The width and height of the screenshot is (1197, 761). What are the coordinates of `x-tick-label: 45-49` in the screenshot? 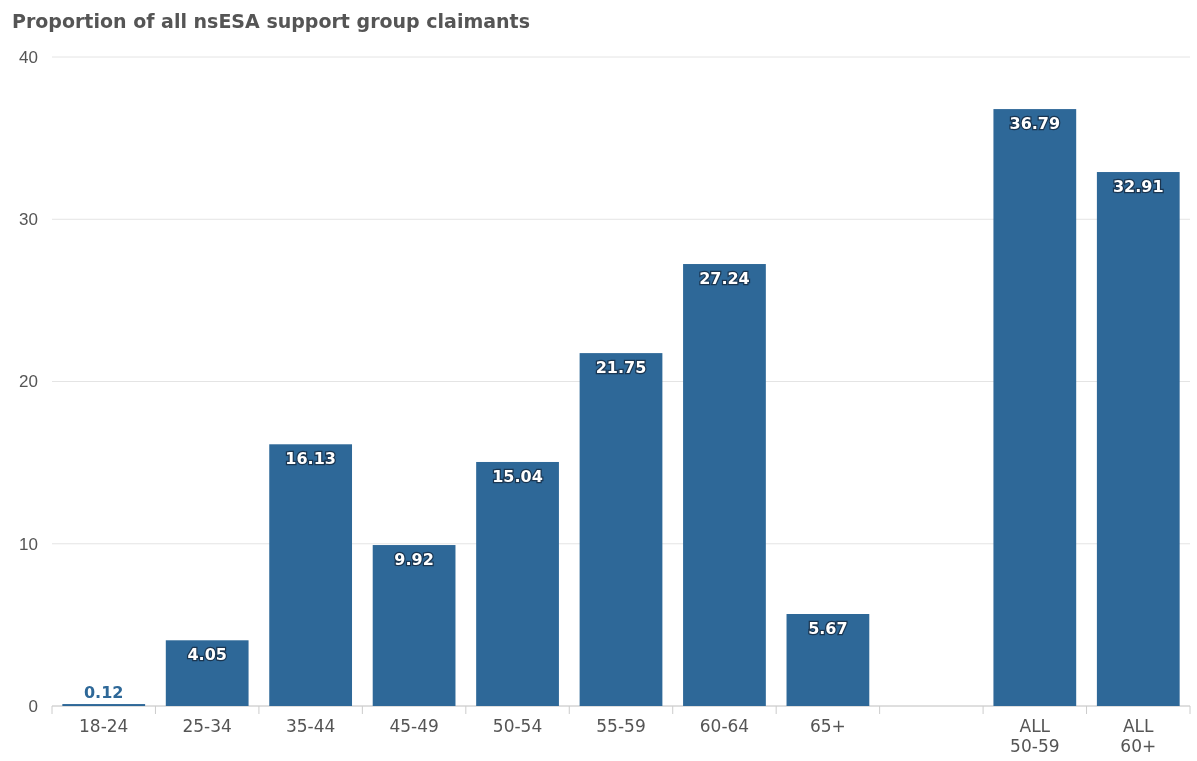 It's located at (414, 726).